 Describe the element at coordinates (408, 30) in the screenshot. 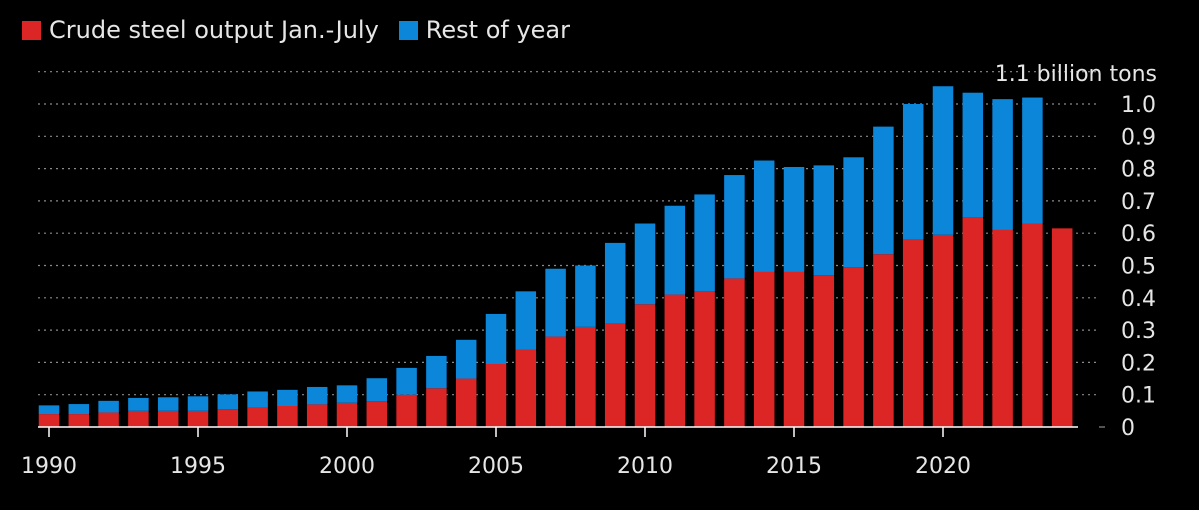

I see `legend-swatch-rest-of-year` at that location.